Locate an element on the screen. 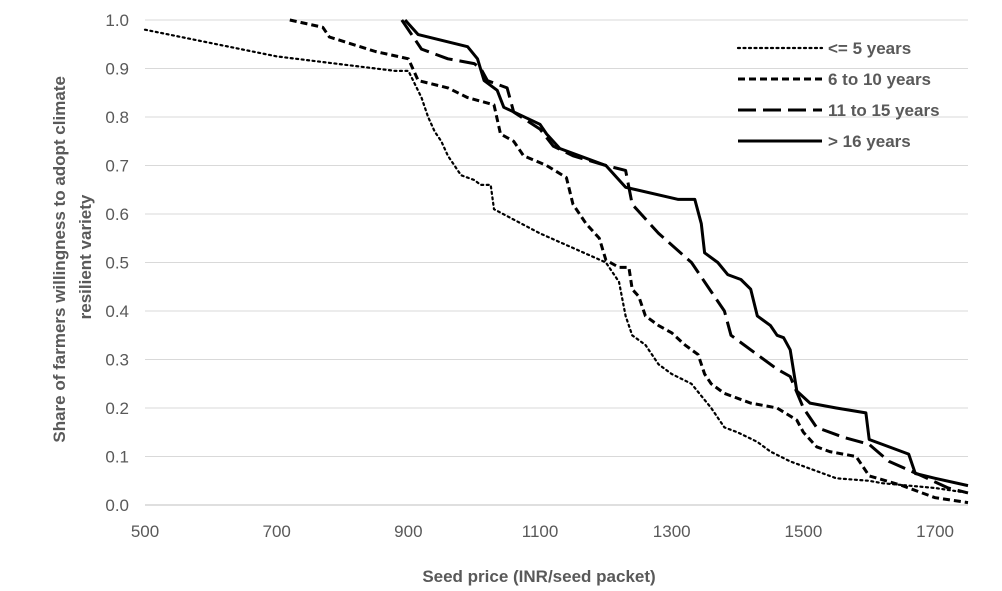  y-tick-label-4: 0.4 is located at coordinates (117, 311).